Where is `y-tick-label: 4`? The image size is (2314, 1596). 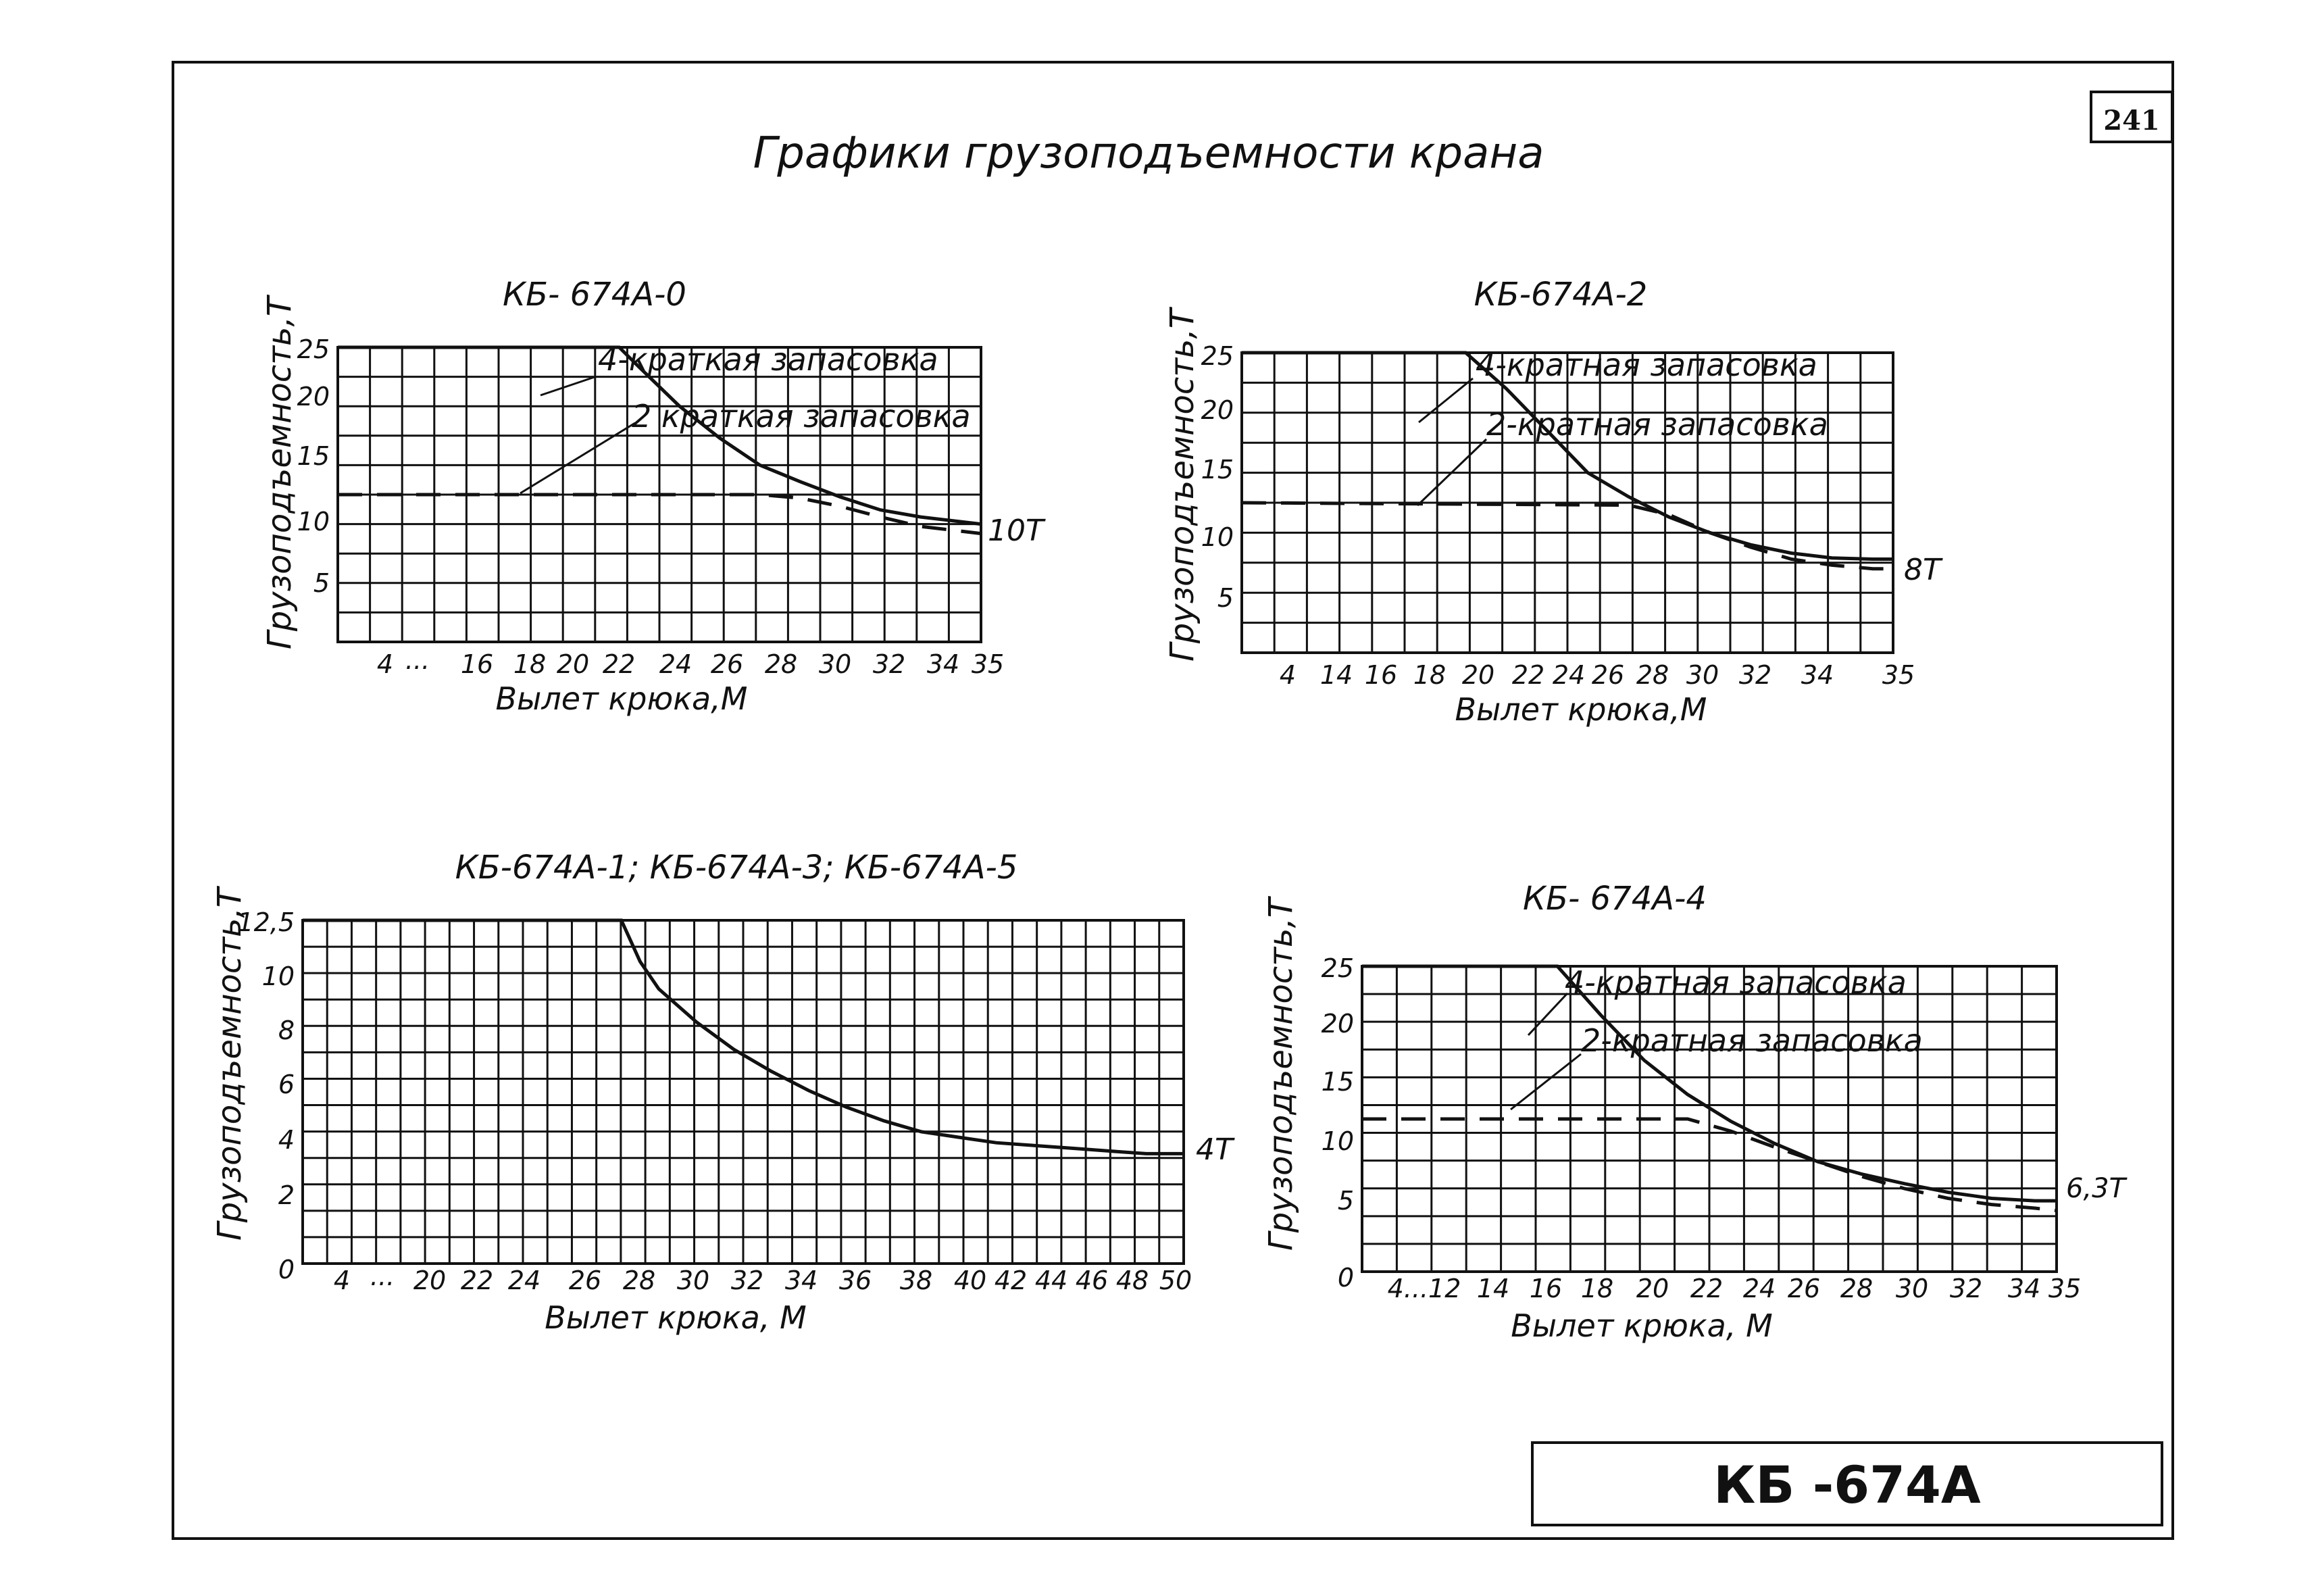
y-tick-label: 4 is located at coordinates (287, 1140).